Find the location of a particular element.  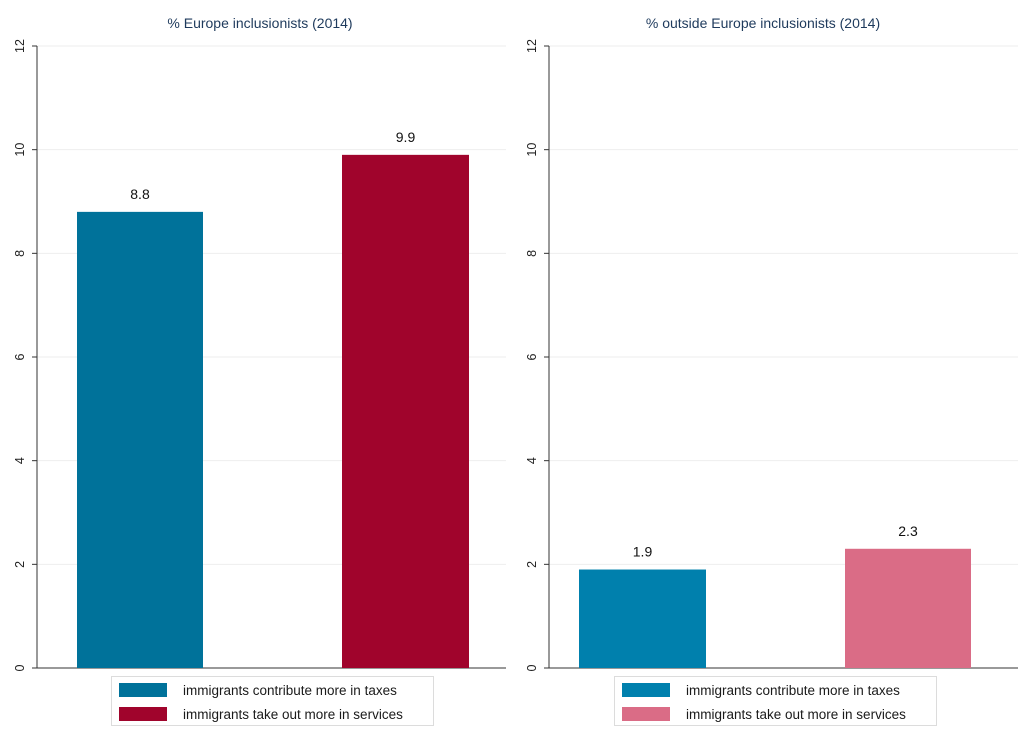

chart-title: % Europe inclusionists (2014) is located at coordinates (259, 23).